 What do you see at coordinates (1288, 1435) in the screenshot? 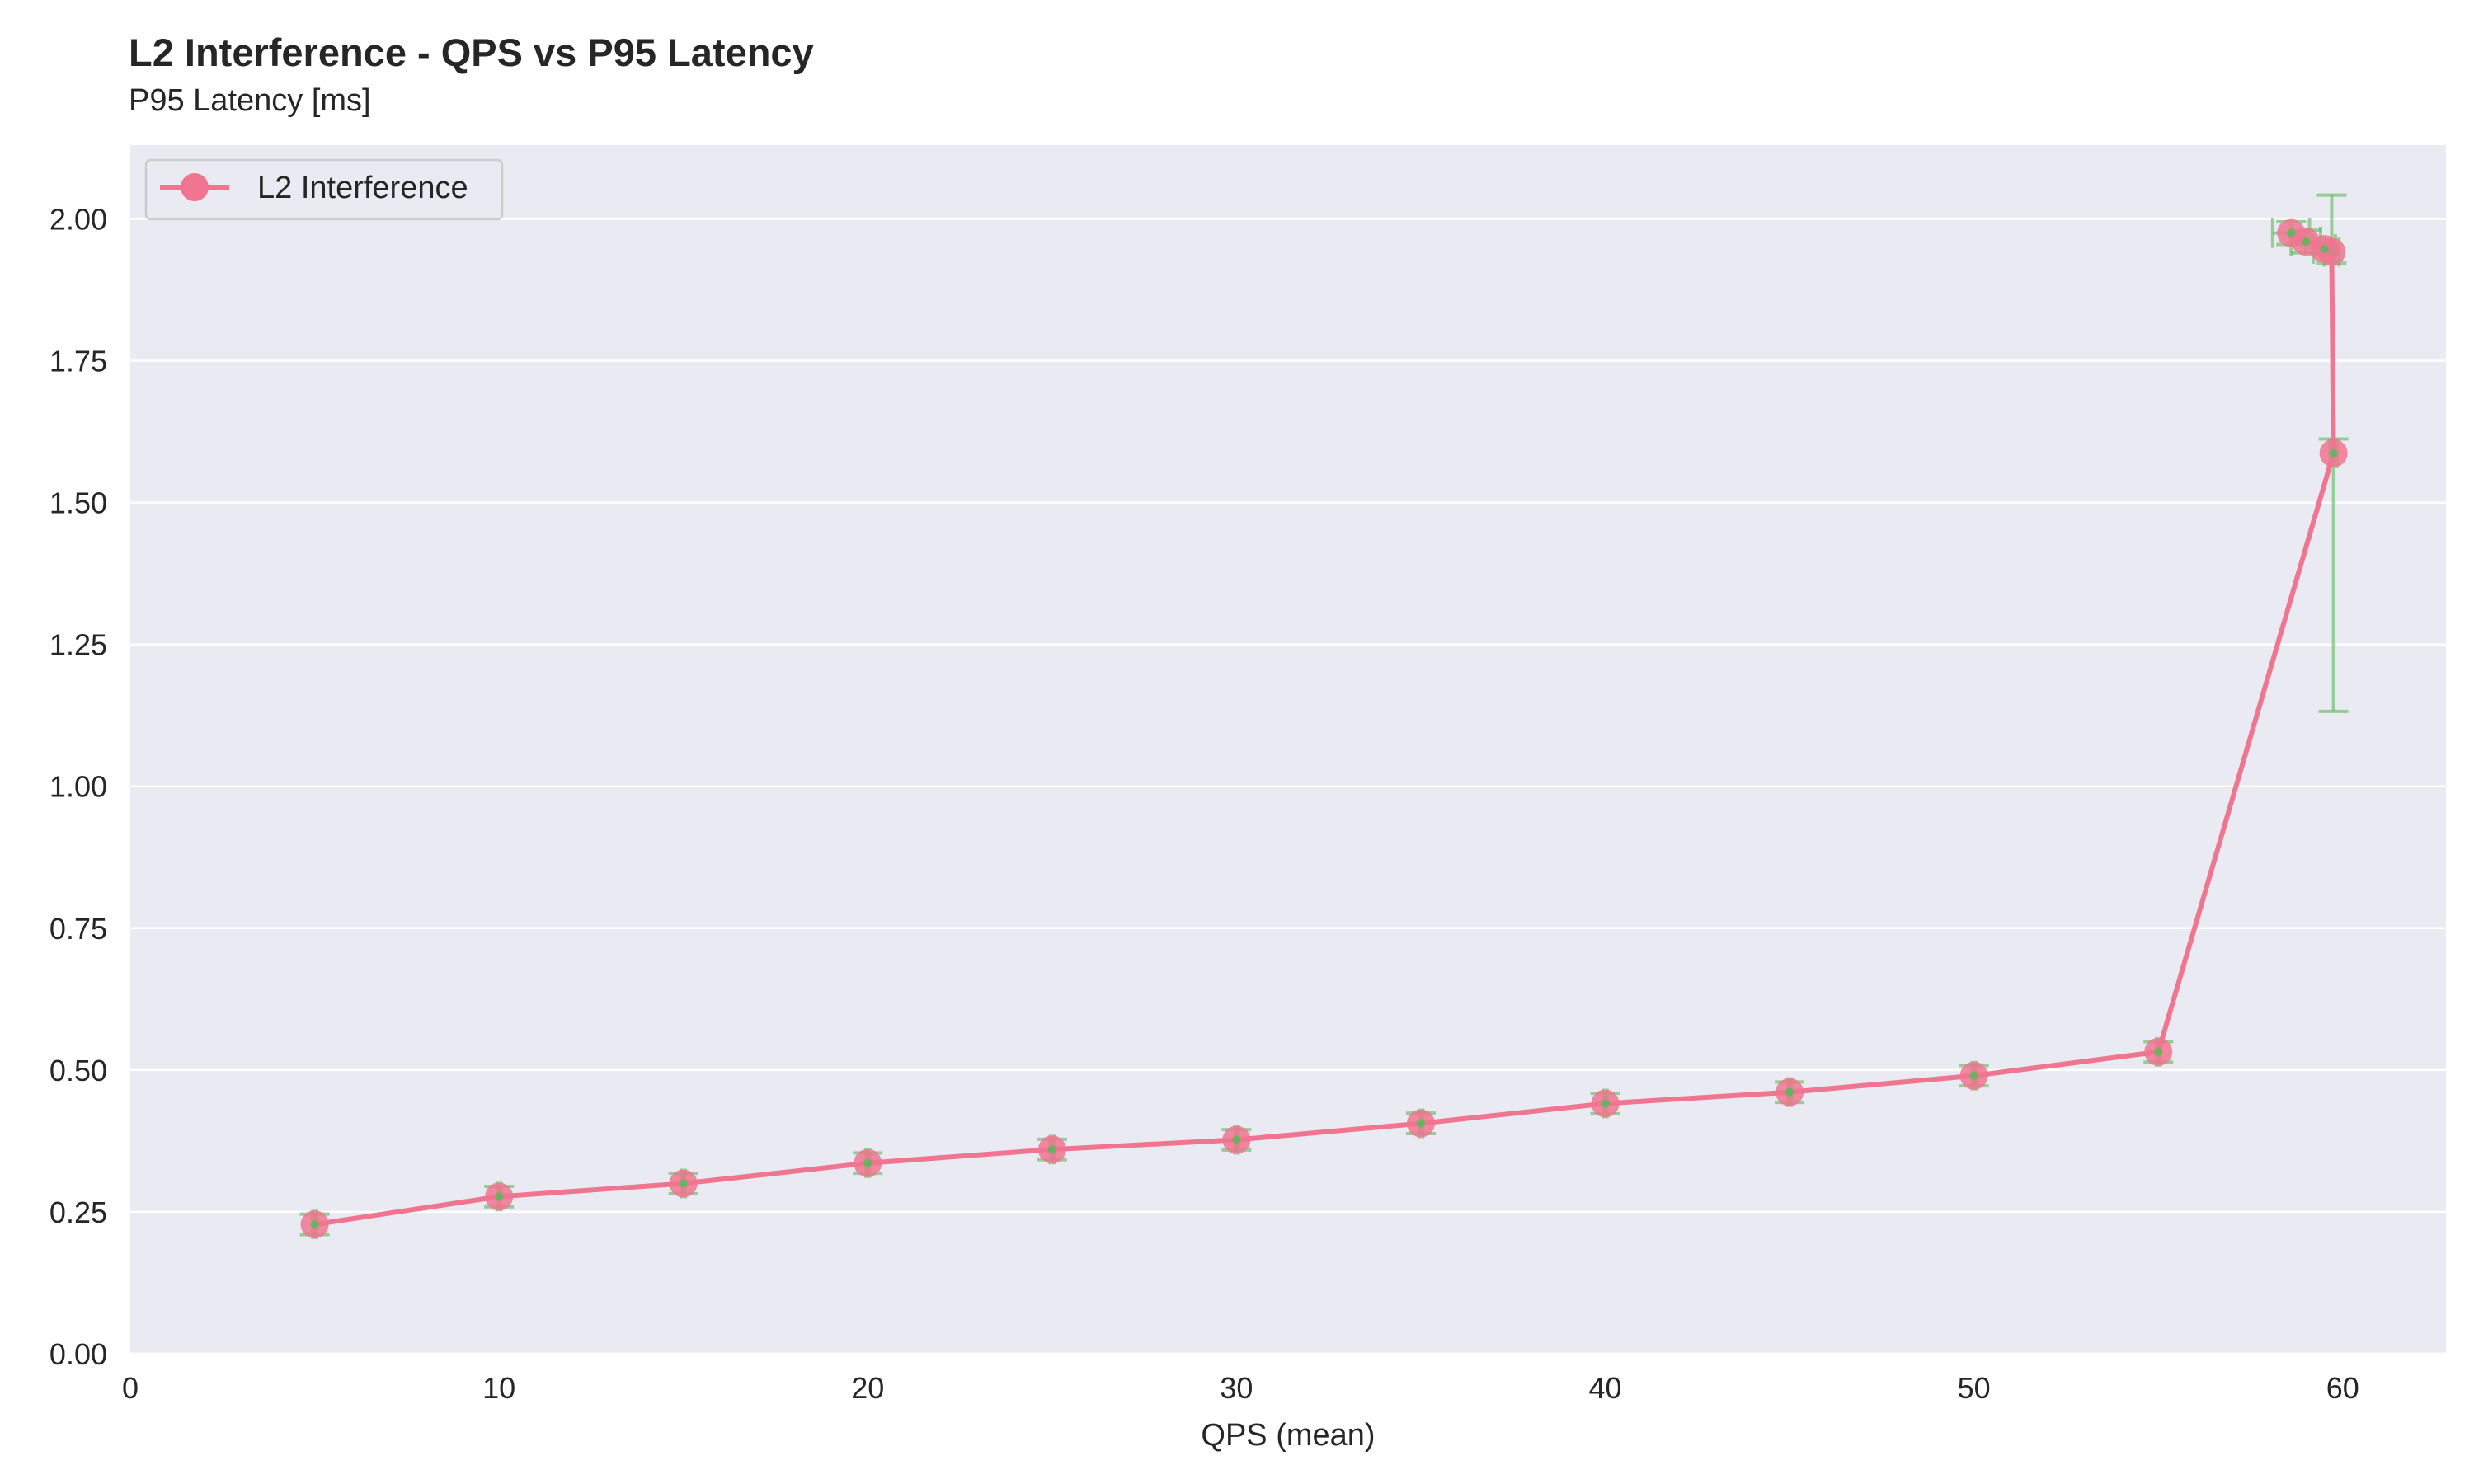
I see `x-axis-label: QPS (mean)` at bounding box center [1288, 1435].